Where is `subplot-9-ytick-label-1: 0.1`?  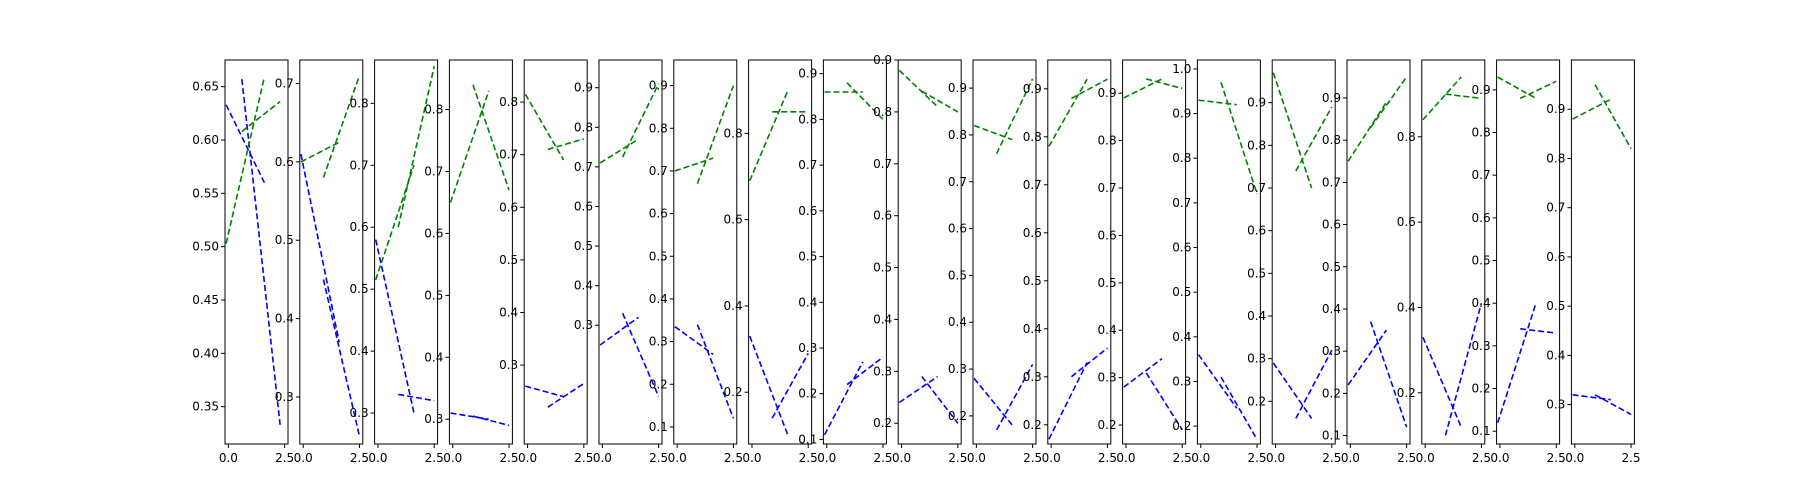 subplot-9-ytick-label-1: 0.1 is located at coordinates (807, 439).